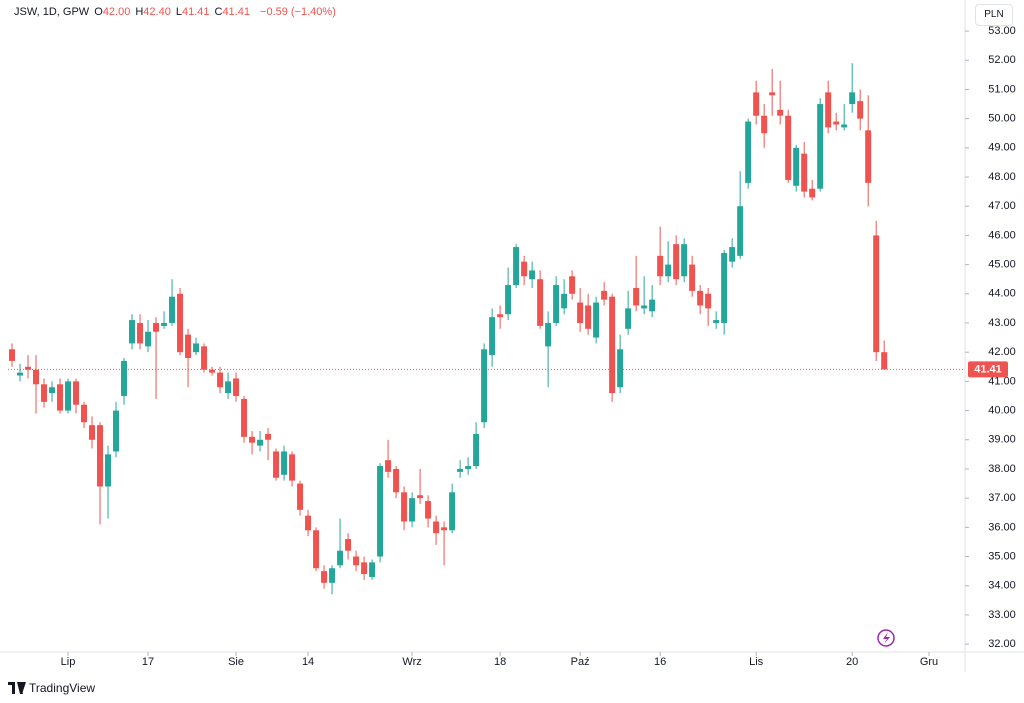 The height and width of the screenshot is (703, 1024). I want to click on y-tick-label: 50.00, so click(1002, 119).